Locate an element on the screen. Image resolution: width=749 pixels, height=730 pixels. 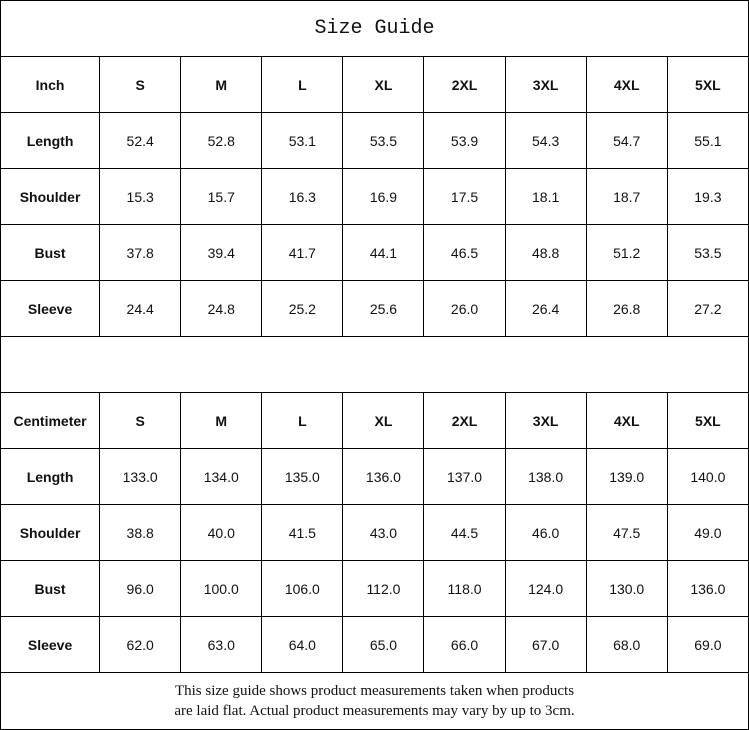
measurement-value: 53.1 is located at coordinates (302, 140).